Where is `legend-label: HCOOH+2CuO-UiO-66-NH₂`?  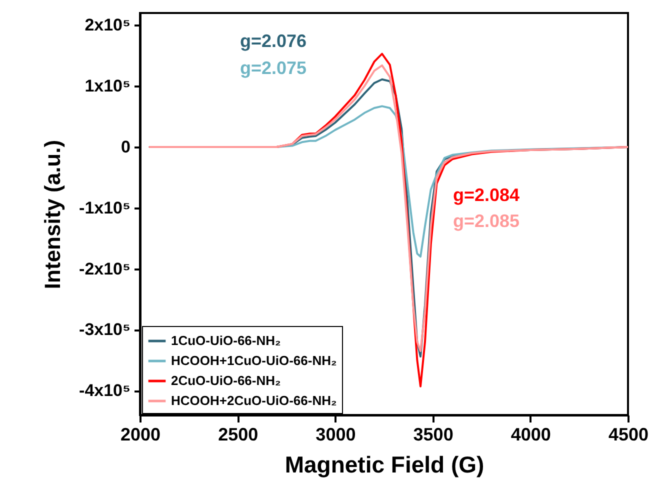 legend-label: HCOOH+2CuO-UiO-66-NH₂ is located at coordinates (254, 400).